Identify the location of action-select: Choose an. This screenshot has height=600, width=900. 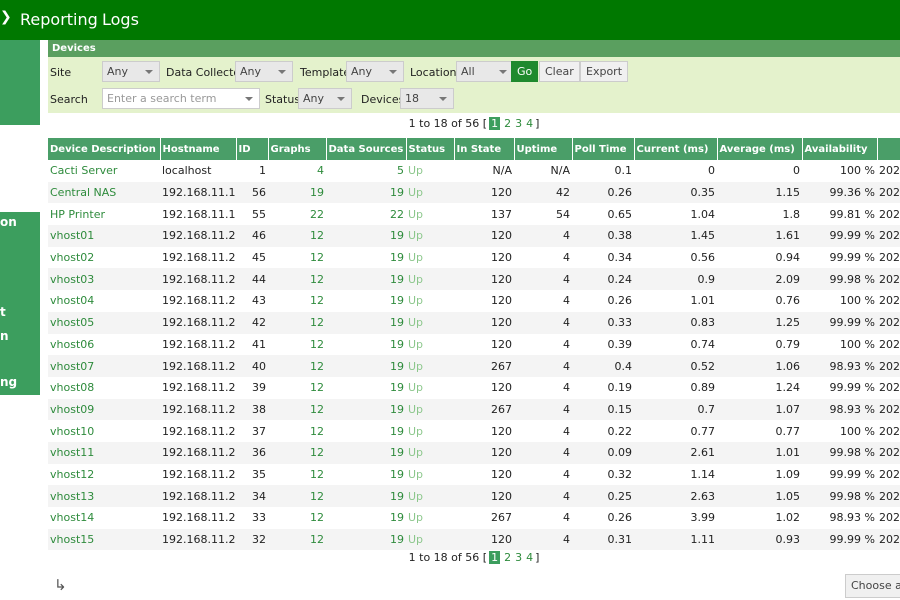
(872, 586).